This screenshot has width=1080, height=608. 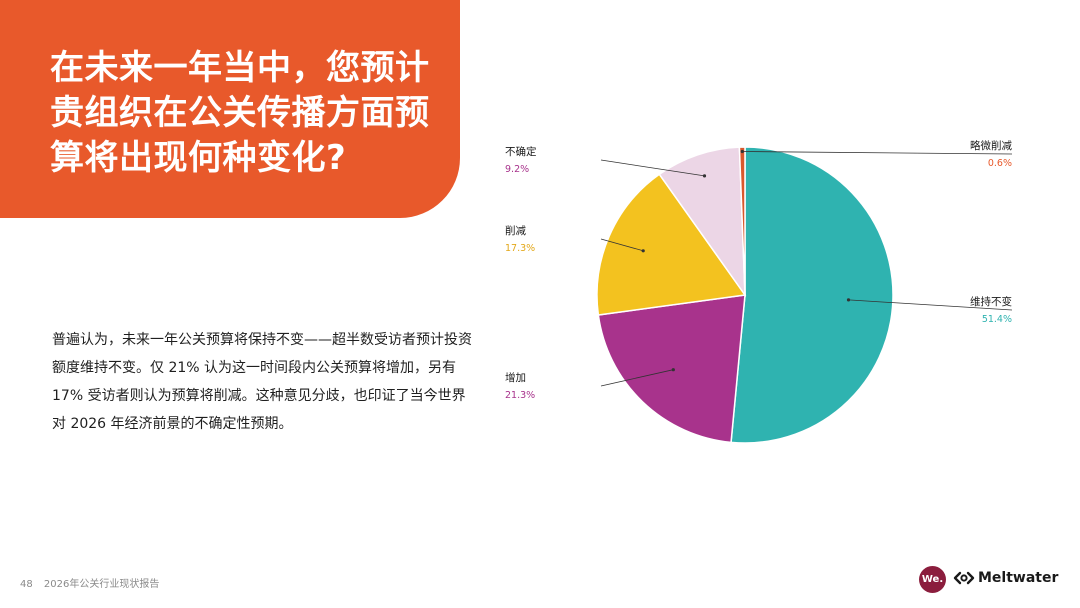 I want to click on slice-value-label: 51.4%, so click(x=997, y=319).